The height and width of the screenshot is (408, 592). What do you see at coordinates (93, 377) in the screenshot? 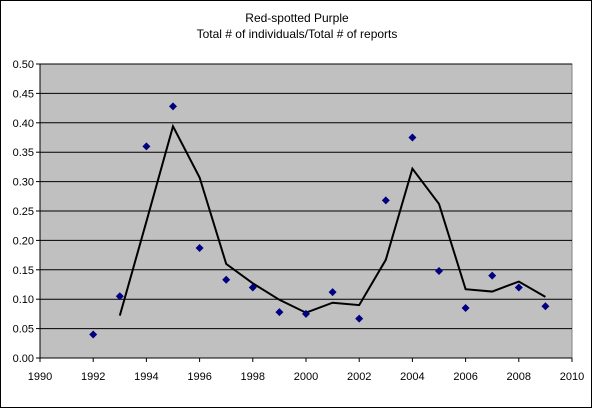
I see `x-tick-label: 1992` at bounding box center [93, 377].